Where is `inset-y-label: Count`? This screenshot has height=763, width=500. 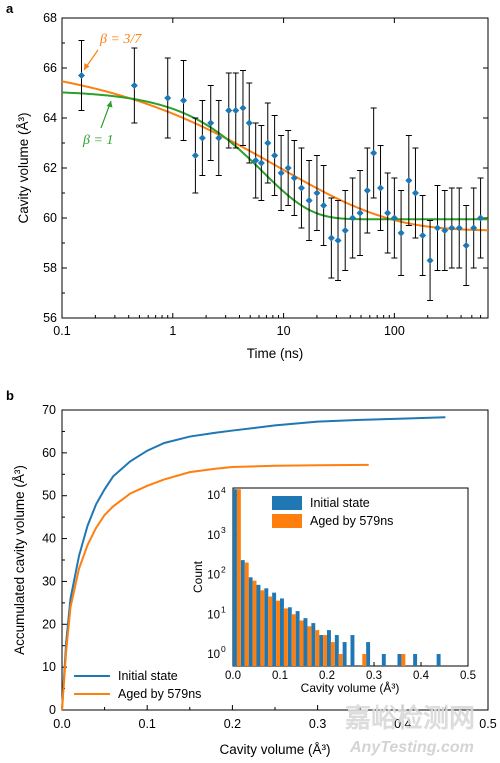
inset-y-label: Count is located at coordinates (198, 576).